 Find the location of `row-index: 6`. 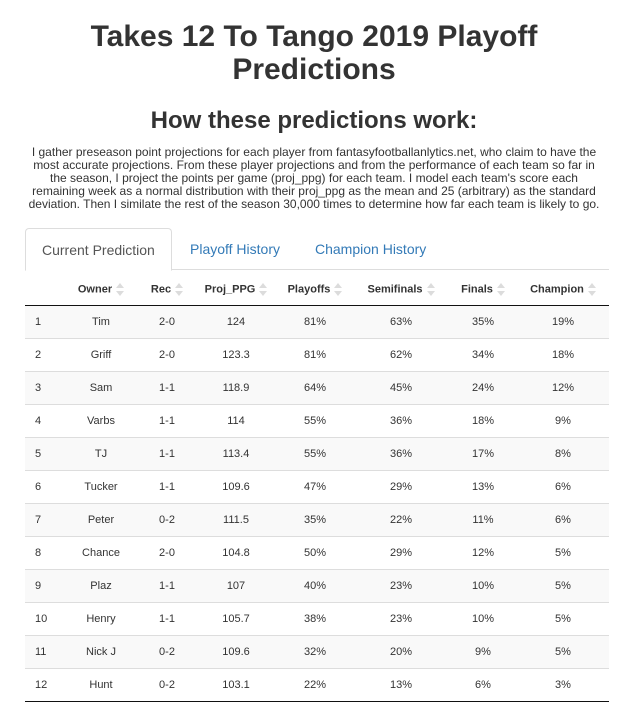

row-index: 6 is located at coordinates (44, 487).